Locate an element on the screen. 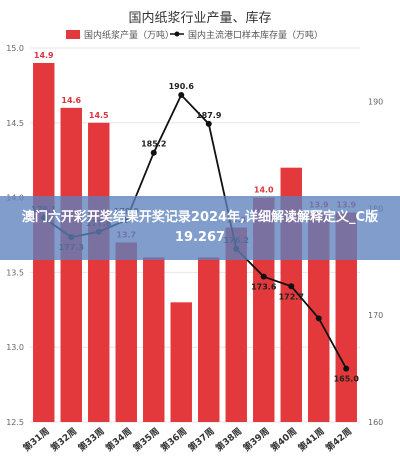  x-tick-label: 第38周 is located at coordinates (228, 439).